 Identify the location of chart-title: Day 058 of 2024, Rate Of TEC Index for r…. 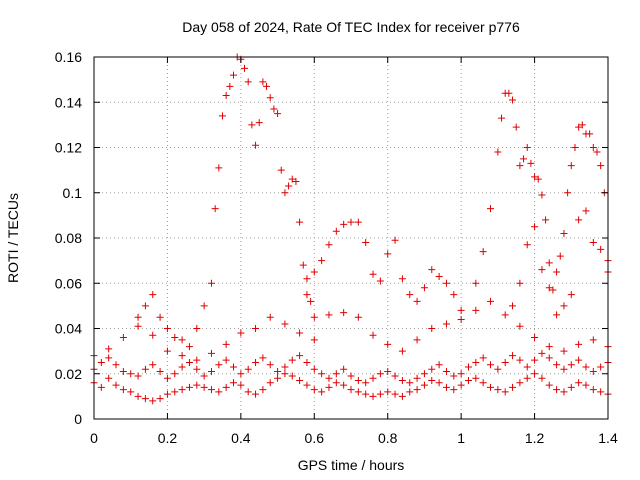
(351, 27).